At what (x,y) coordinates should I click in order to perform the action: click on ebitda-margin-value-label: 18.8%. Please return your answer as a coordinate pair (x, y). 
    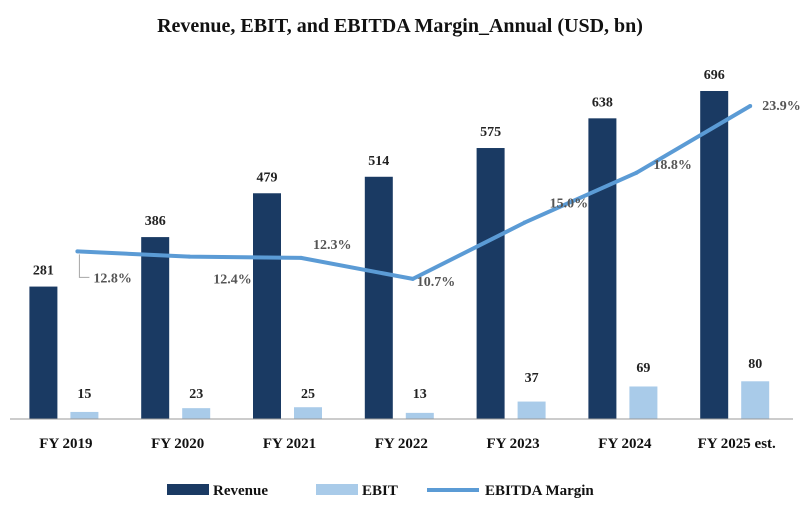
    Looking at the image, I should click on (672, 165).